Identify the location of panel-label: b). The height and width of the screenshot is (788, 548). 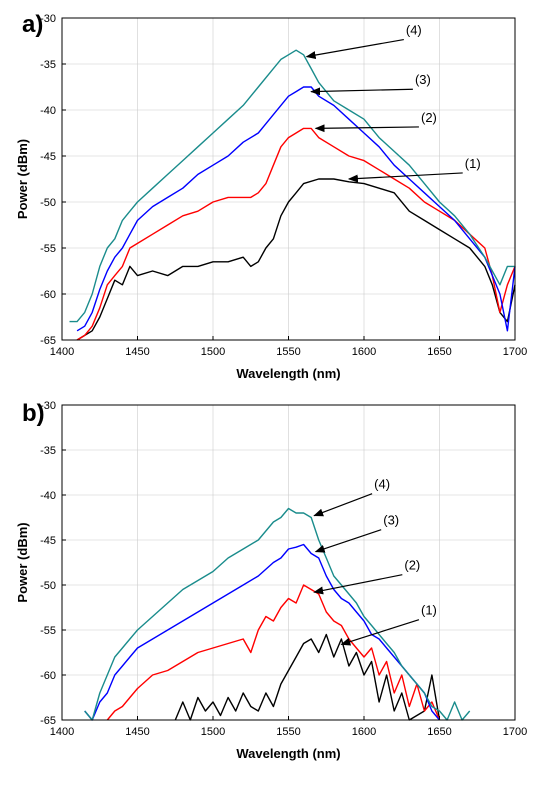
(33, 413).